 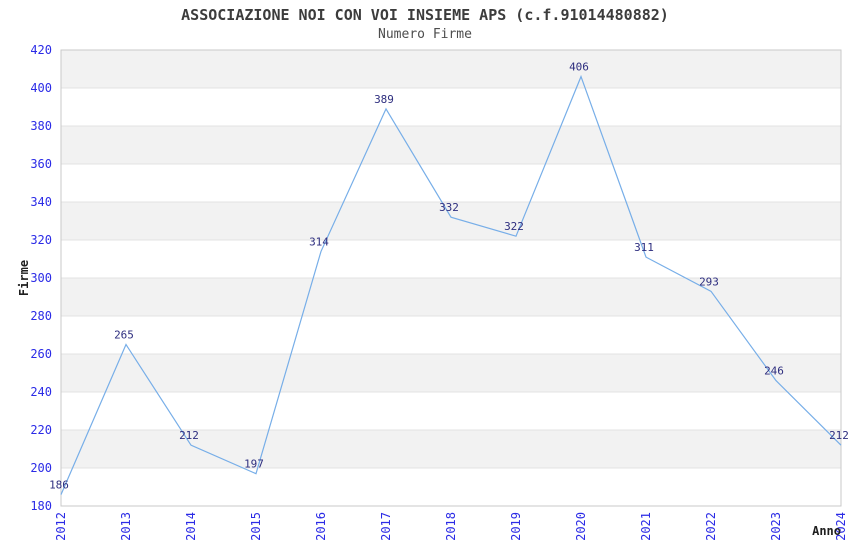 What do you see at coordinates (841, 526) in the screenshot?
I see `x-tick-label: 2024` at bounding box center [841, 526].